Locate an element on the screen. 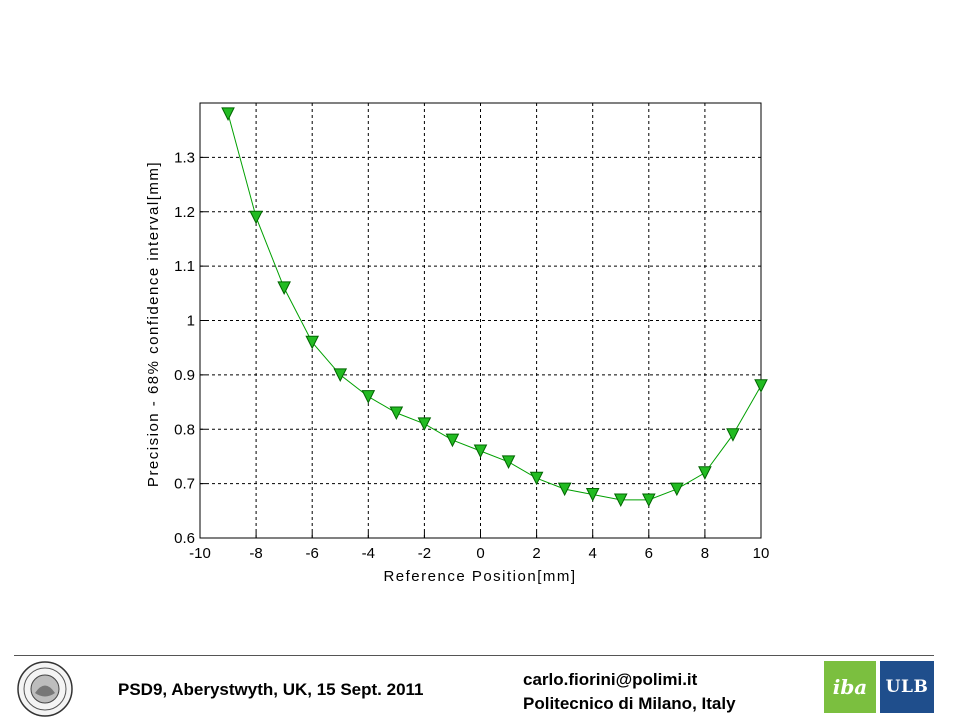 This screenshot has height=720, width=960. contact-email: carlo.fiorini@polimi.it is located at coordinates (610, 679).